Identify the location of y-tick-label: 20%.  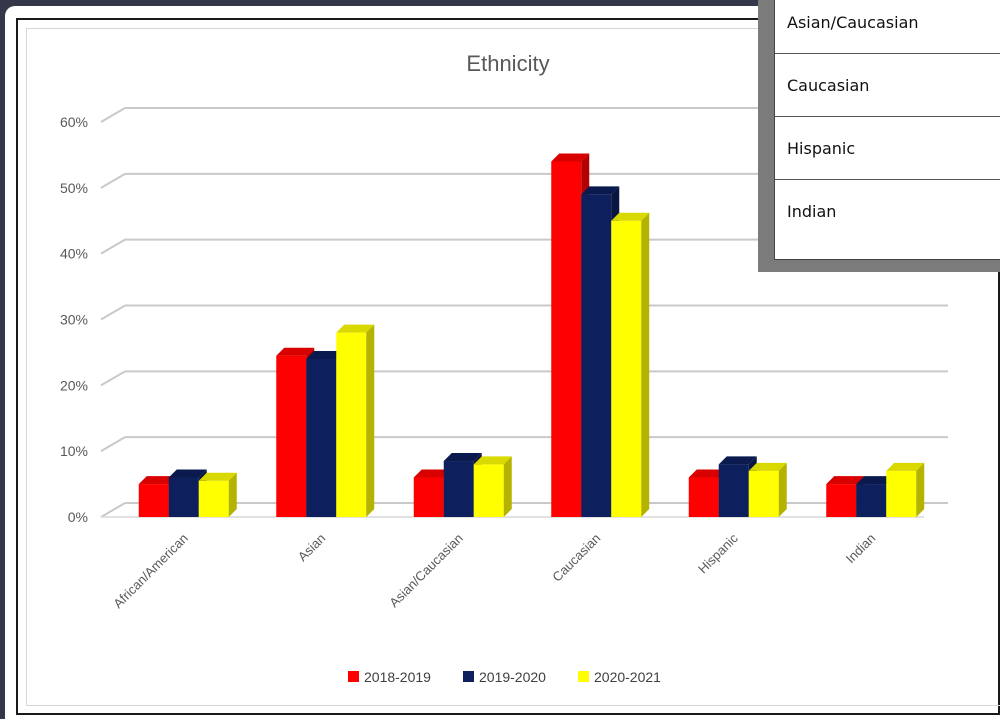
(74, 385).